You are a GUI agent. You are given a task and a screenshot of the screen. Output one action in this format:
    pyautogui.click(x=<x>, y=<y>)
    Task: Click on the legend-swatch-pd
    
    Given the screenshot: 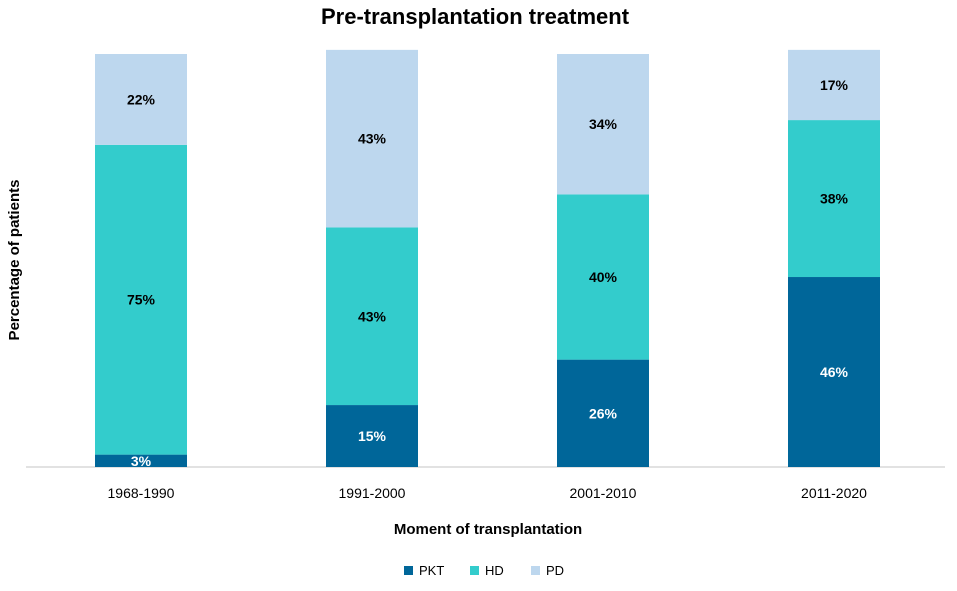 What is the action you would take?
    pyautogui.click(x=535, y=570)
    